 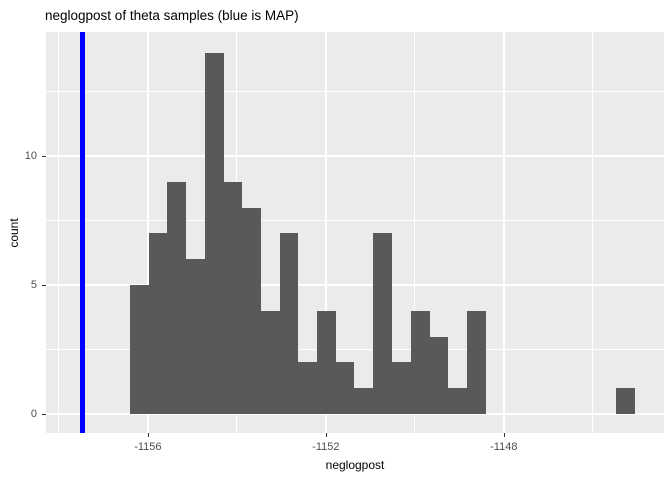 I want to click on x-tick-label: -1152, so click(x=326, y=447).